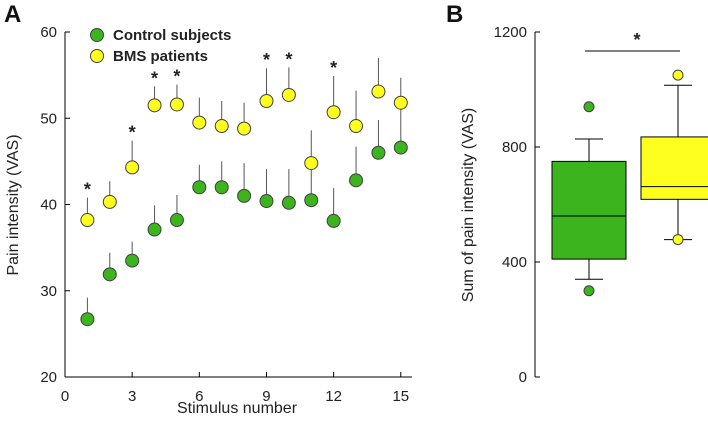 This screenshot has height=441, width=708. I want to click on chart-a-y-tick-label: 60, so click(48, 32).